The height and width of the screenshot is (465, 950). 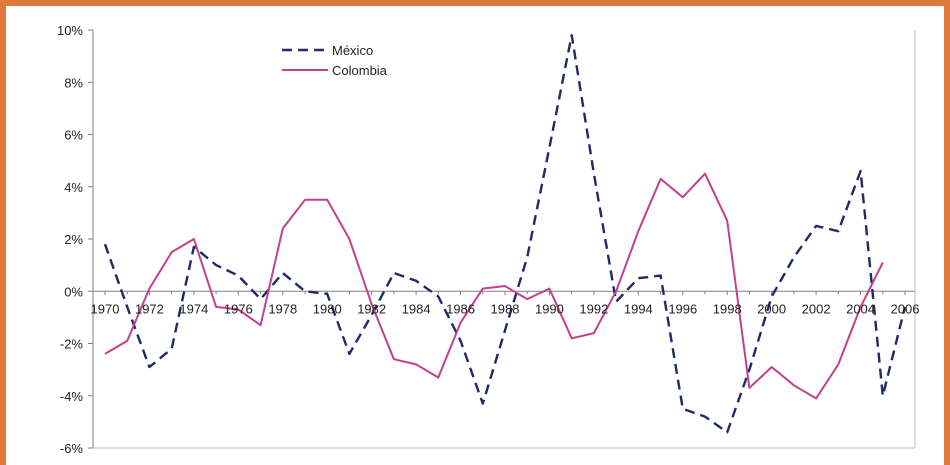 What do you see at coordinates (416, 308) in the screenshot?
I see `x-tick-label: 1984` at bounding box center [416, 308].